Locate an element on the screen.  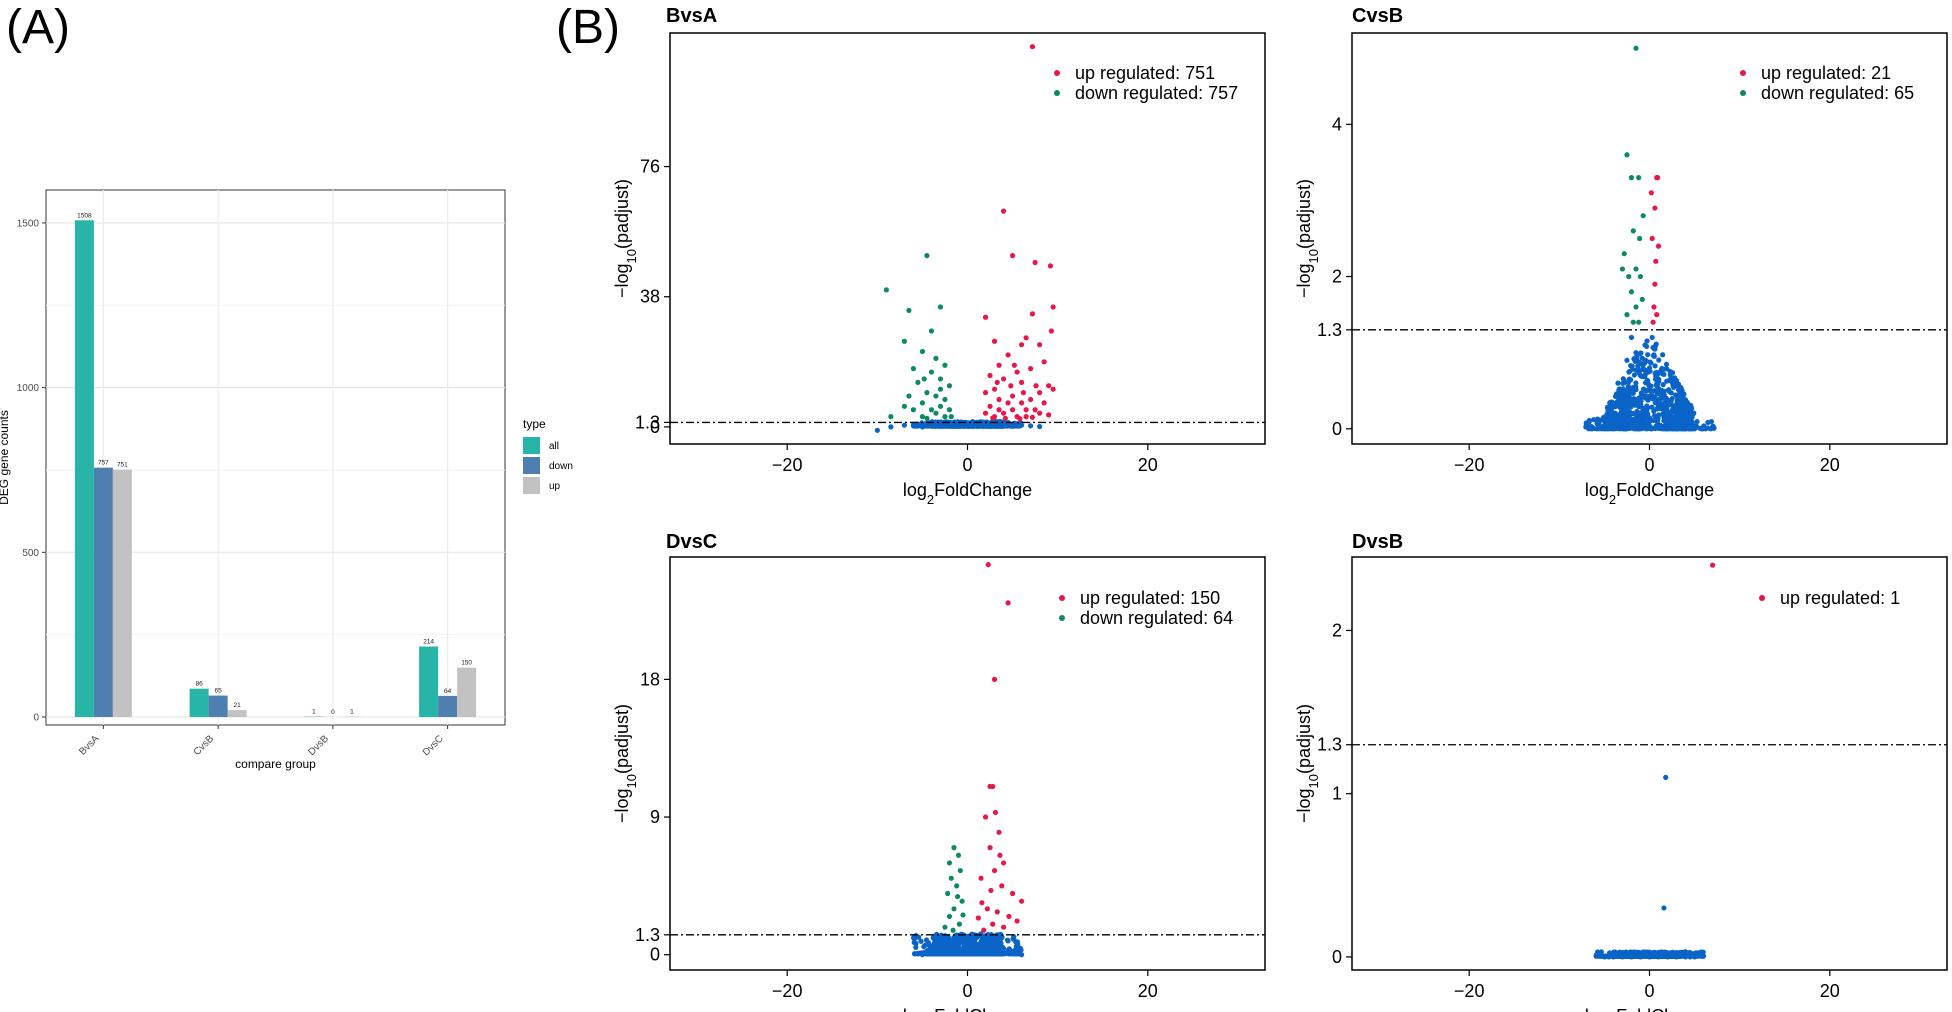
bar-ytick-label: 1000 is located at coordinates (28, 388).